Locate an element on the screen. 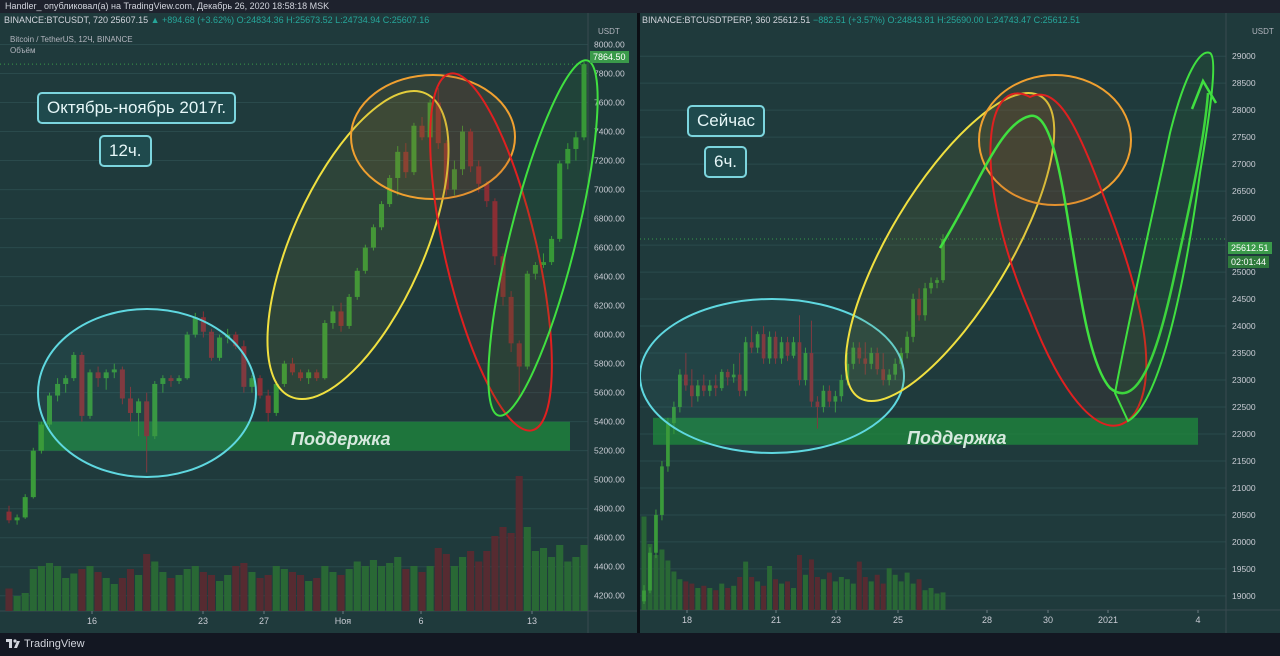 The height and width of the screenshot is (656, 1280). left-last-price-tag: 7864.50 is located at coordinates (609, 57).